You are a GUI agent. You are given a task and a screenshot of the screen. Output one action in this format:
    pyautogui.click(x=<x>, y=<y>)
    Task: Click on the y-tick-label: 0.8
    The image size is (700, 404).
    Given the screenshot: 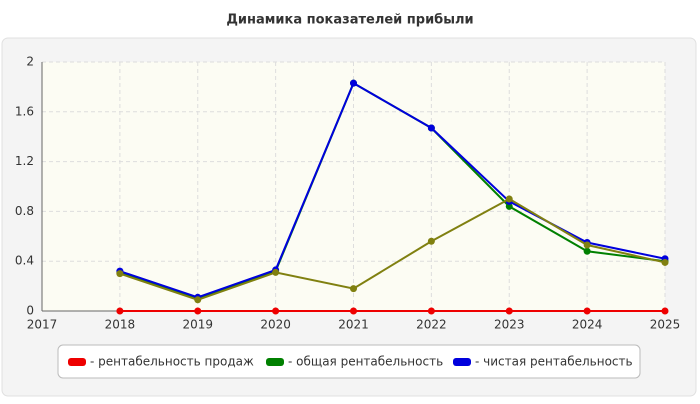 What is the action you would take?
    pyautogui.click(x=24, y=211)
    